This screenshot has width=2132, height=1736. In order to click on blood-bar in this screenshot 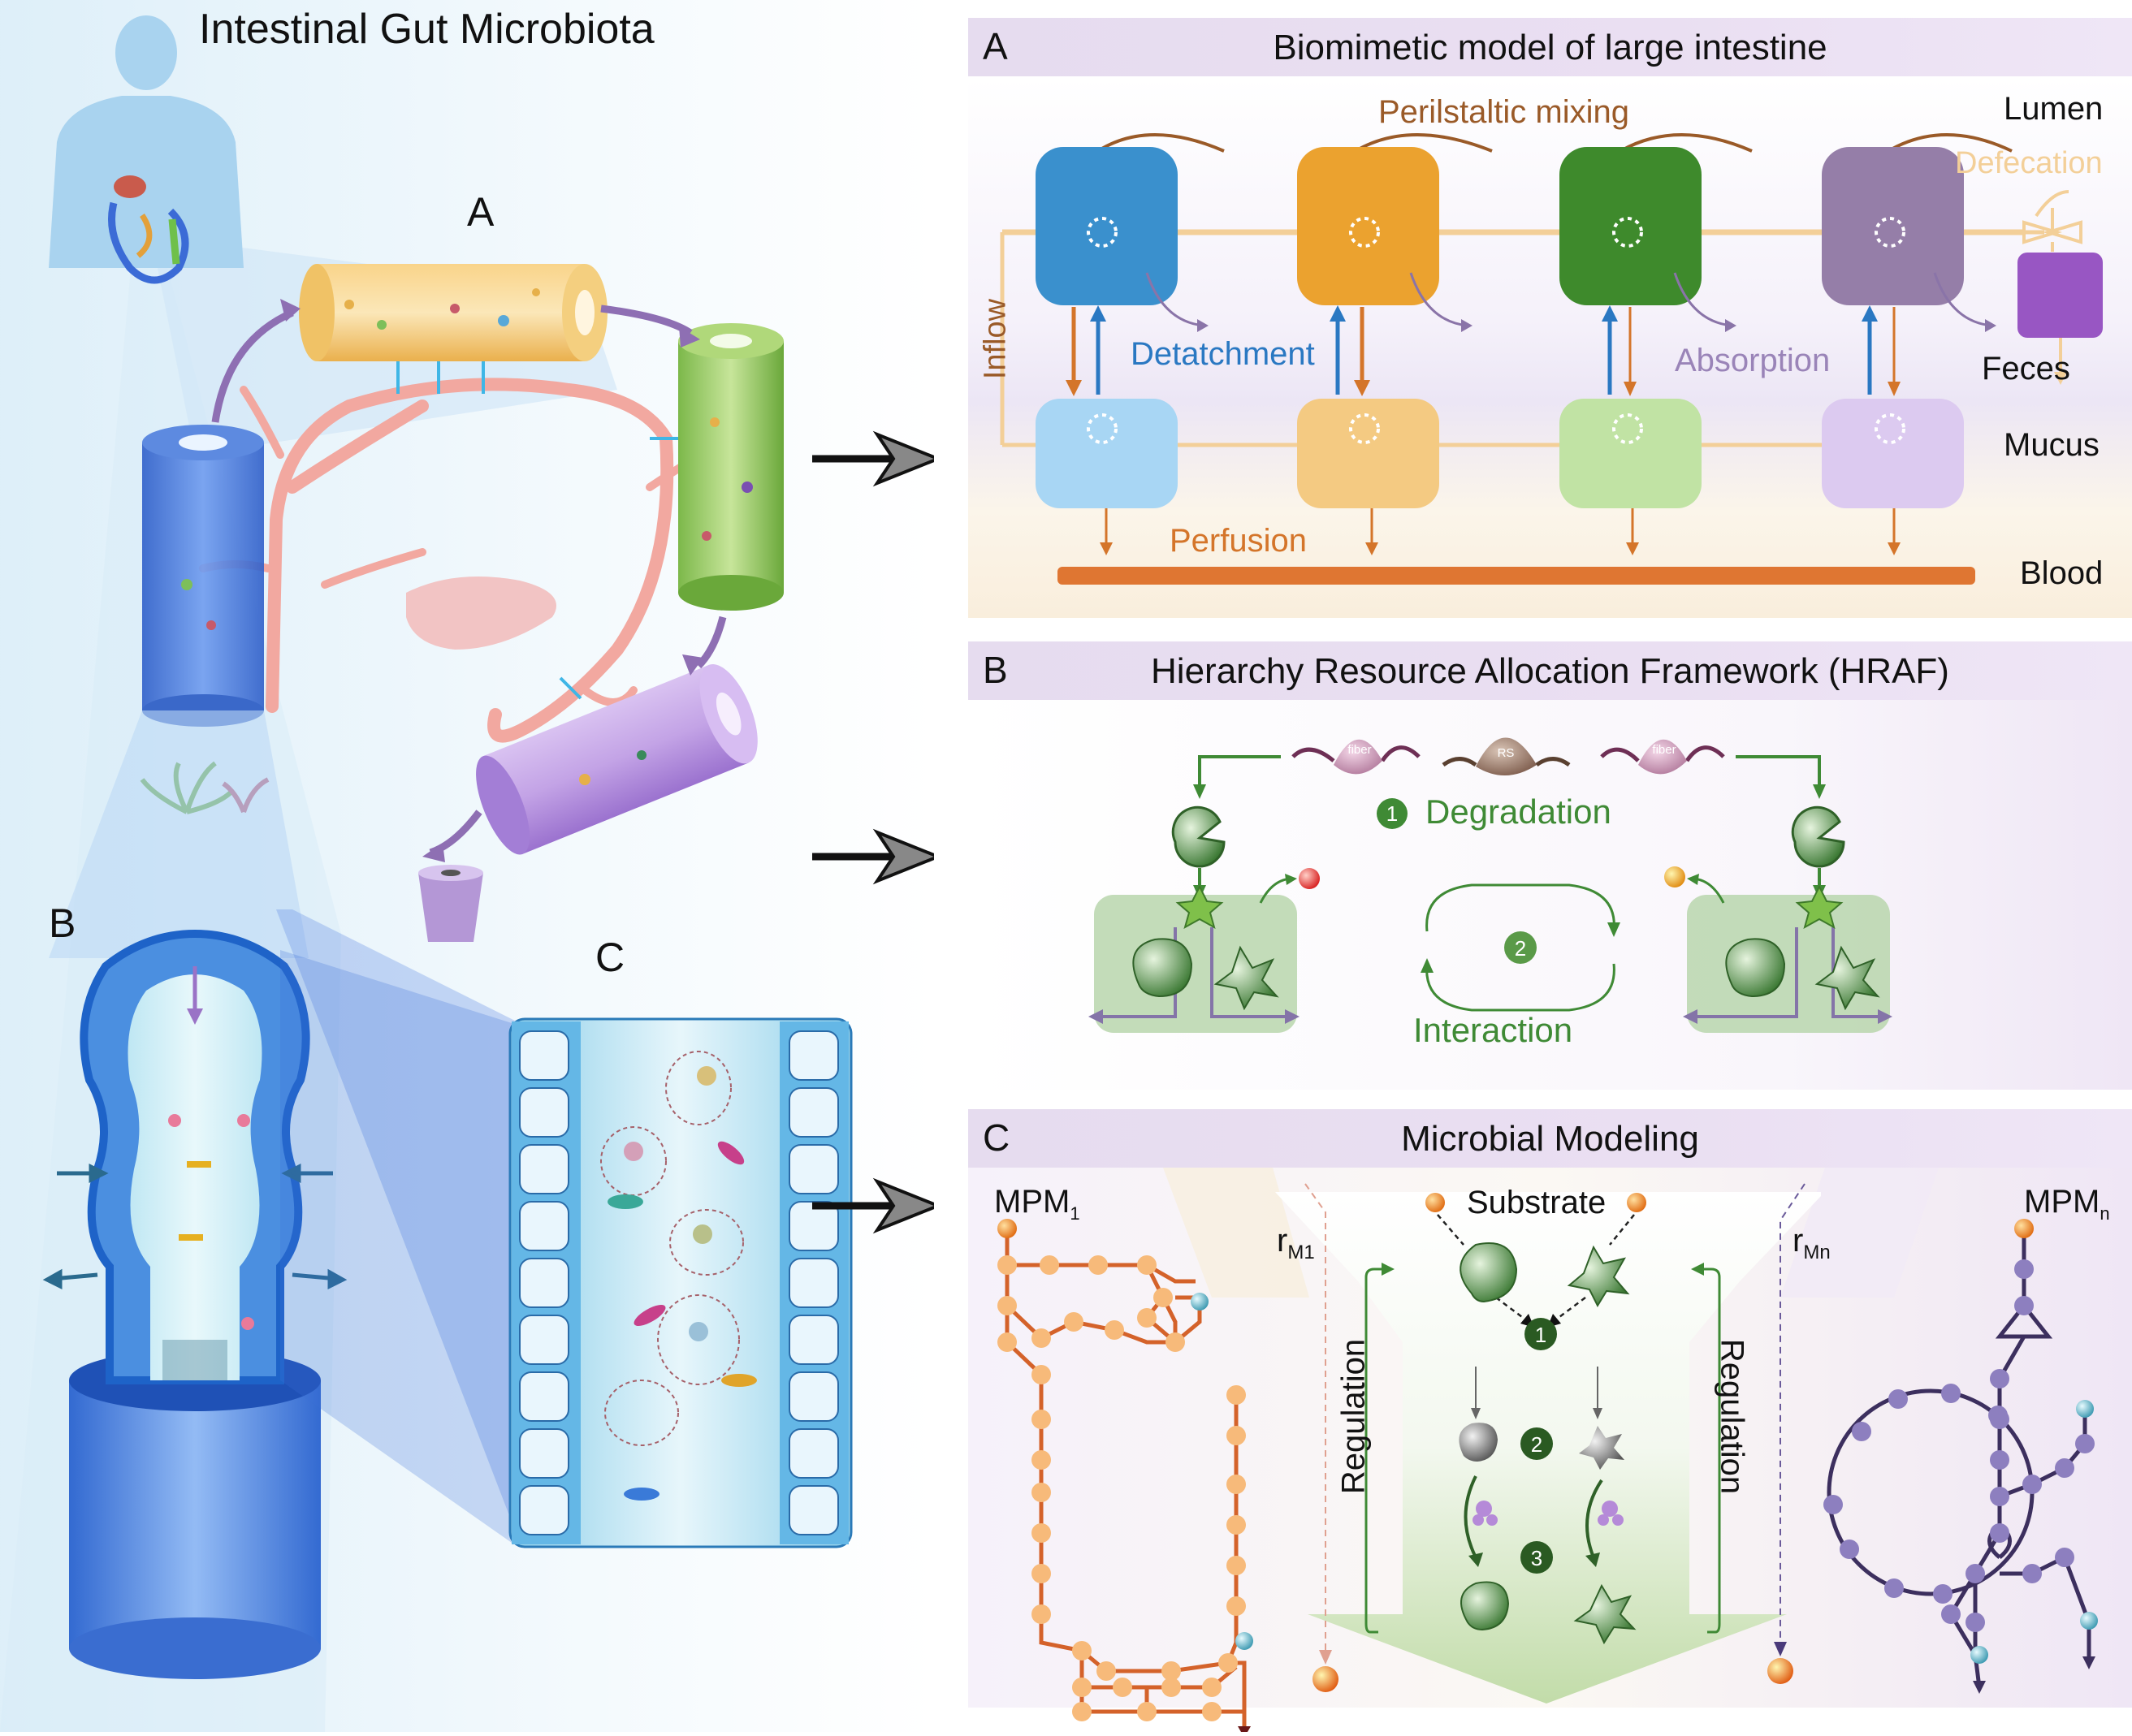, I will do `click(1516, 576)`.